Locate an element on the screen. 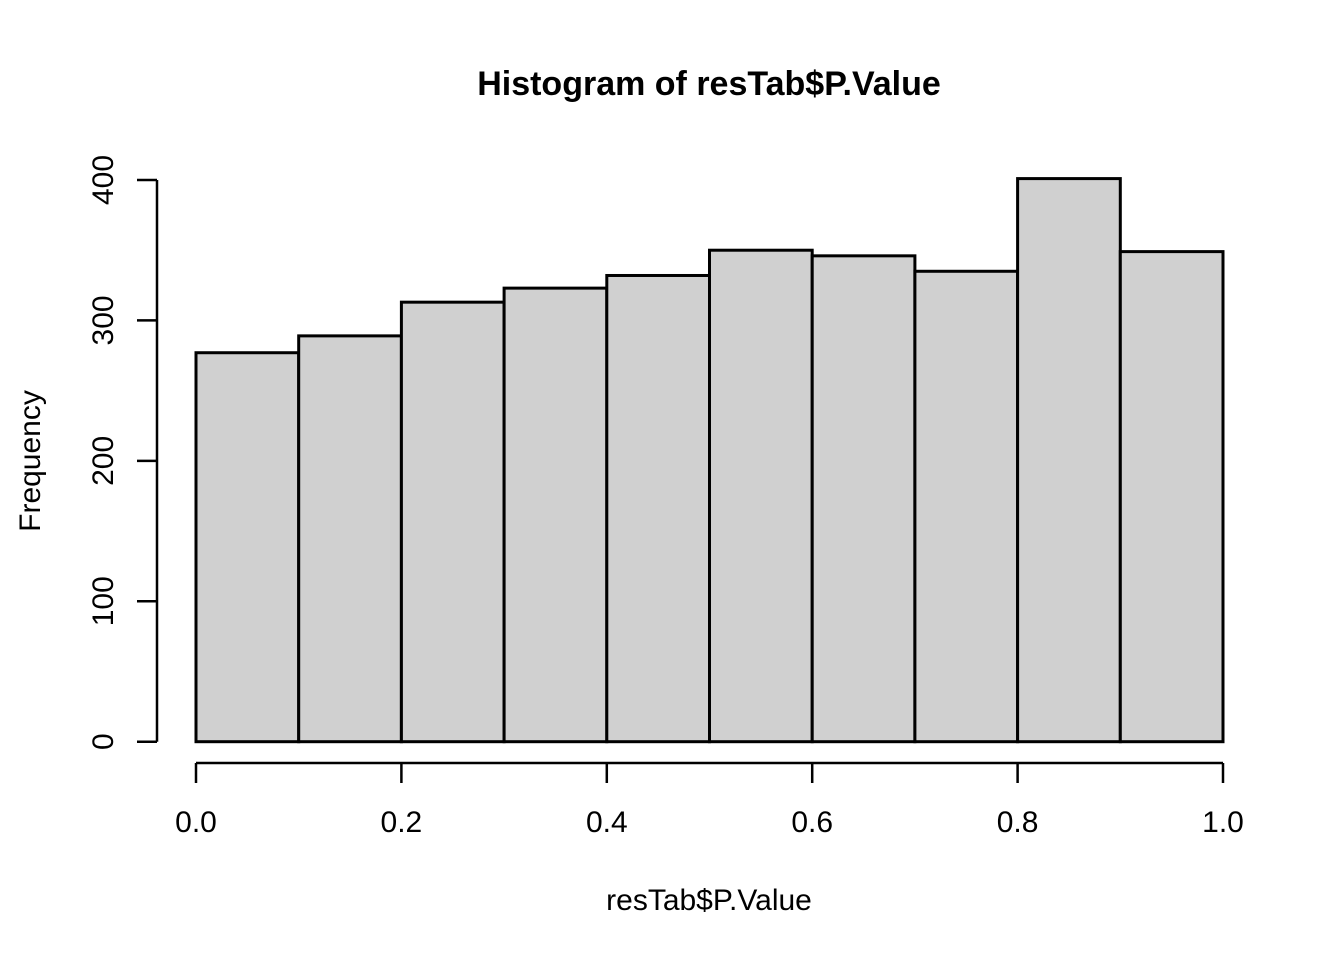 The width and height of the screenshot is (1344, 960). x-tick-label: 0.6 is located at coordinates (812, 822).